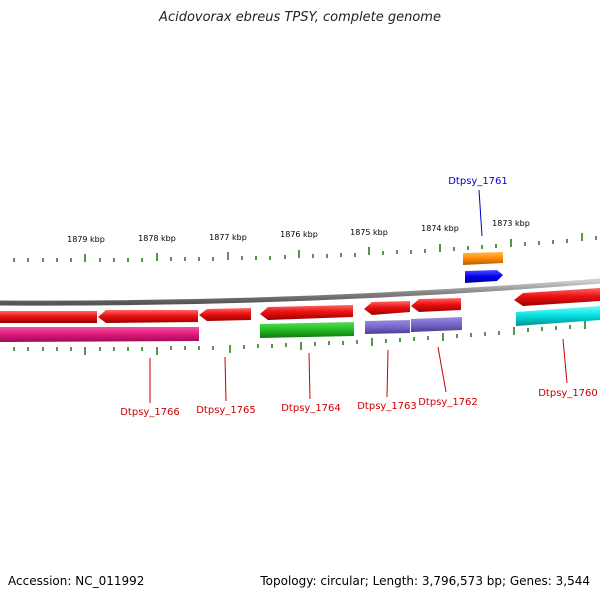 The height and width of the screenshot is (604, 600). I want to click on scale-label: 1878 kbp, so click(157, 238).